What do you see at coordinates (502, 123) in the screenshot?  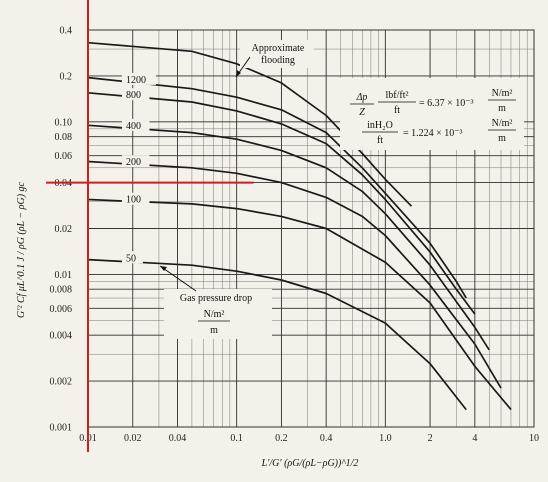 I see `conv2-rhs-num: N/m²` at bounding box center [502, 123].